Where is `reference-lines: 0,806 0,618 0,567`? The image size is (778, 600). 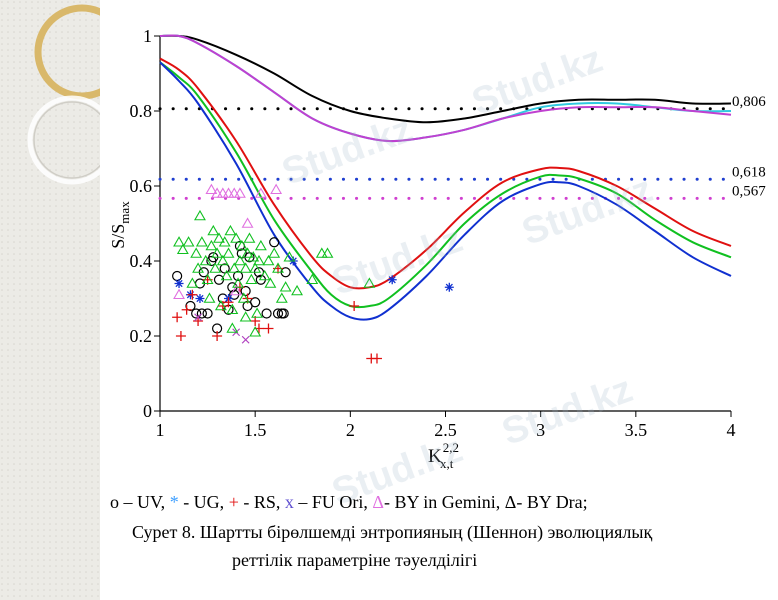 reference-lines: 0,806 0,618 0,567 is located at coordinates (462, 147).